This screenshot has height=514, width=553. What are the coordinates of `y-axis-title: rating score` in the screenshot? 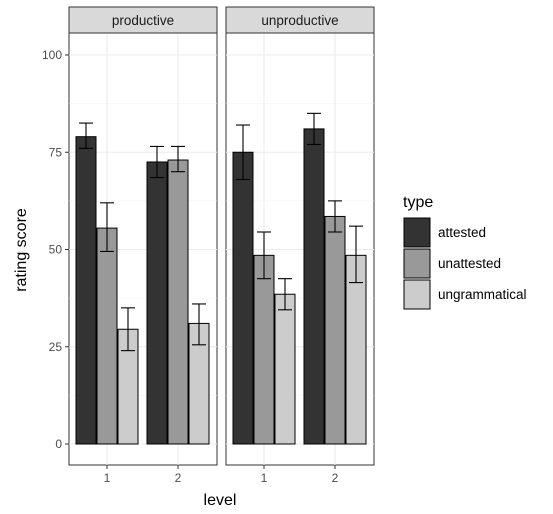 It's located at (21, 250).